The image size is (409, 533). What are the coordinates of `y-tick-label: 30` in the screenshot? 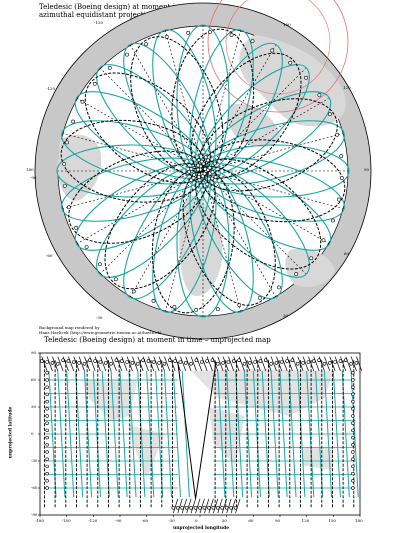 It's located at (34, 406).